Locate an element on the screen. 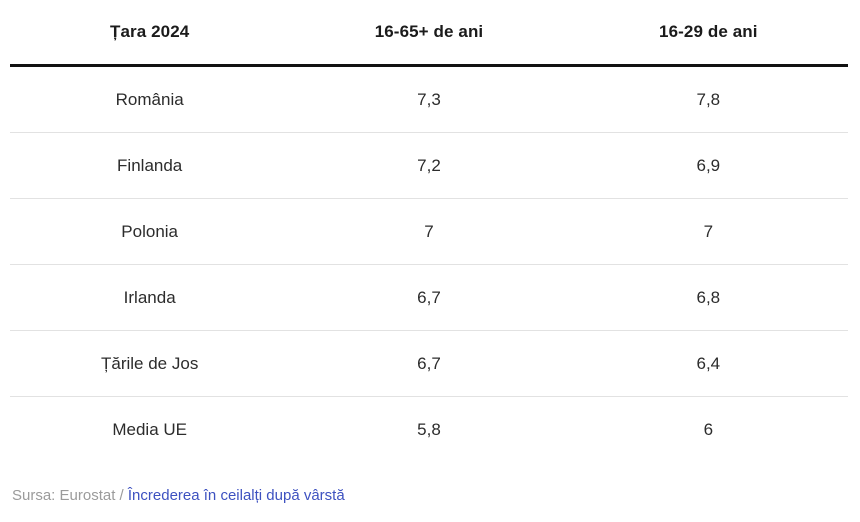 This screenshot has width=860, height=522. young-value-cell: 6,9 is located at coordinates (708, 165).